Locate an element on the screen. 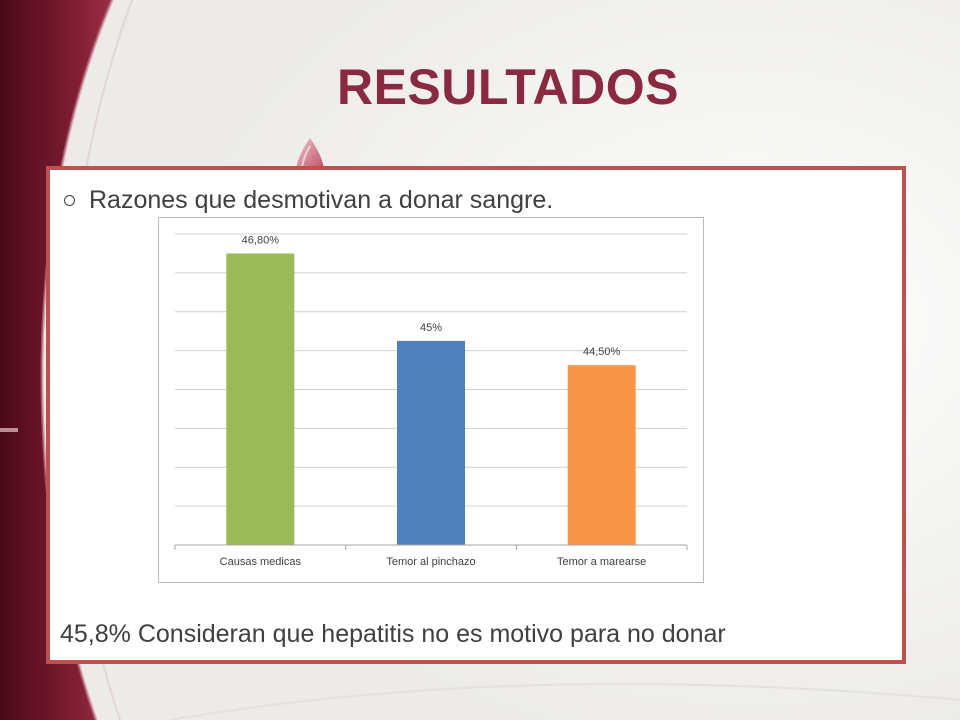 This screenshot has height=720, width=960. circle-bullet-icon is located at coordinates (69, 200).